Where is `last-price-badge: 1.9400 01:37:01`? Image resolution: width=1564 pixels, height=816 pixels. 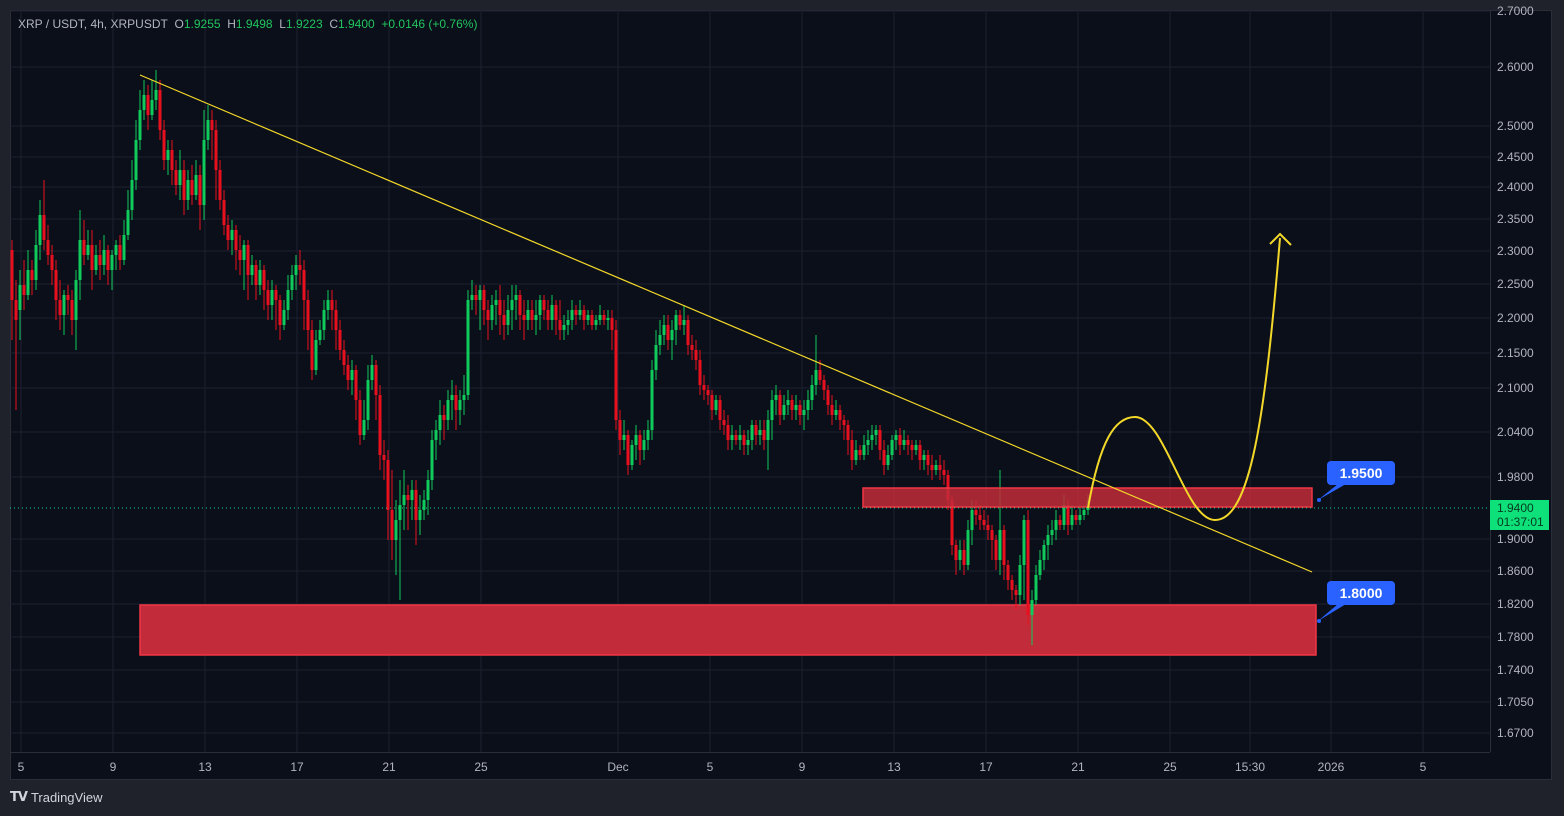
last-price-badge: 1.9400 01:37:01 is located at coordinates (1519, 515).